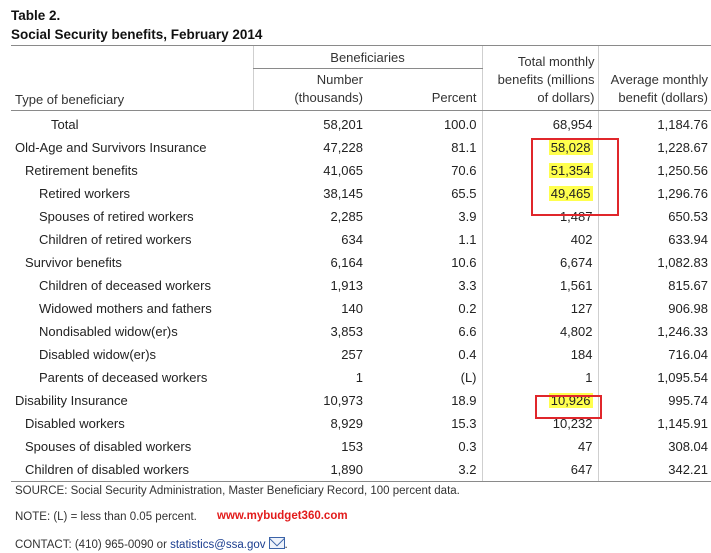 The height and width of the screenshot is (553, 711). I want to click on cell-average: 815.67, so click(654, 285).